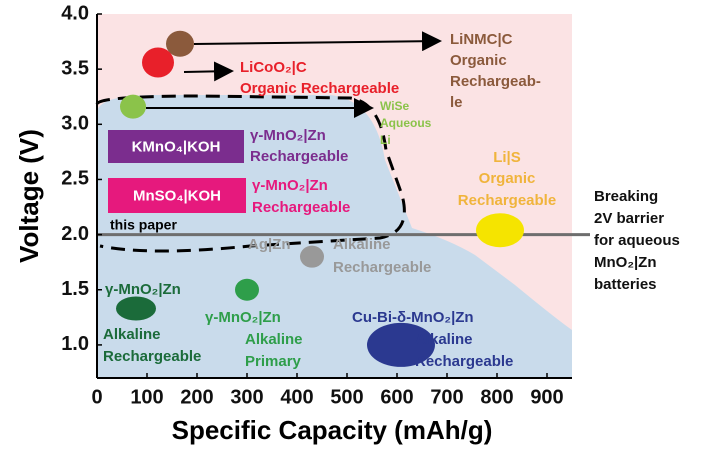 The height and width of the screenshot is (457, 711). What do you see at coordinates (496, 397) in the screenshot?
I see `x-tick-label: 800` at bounding box center [496, 397].